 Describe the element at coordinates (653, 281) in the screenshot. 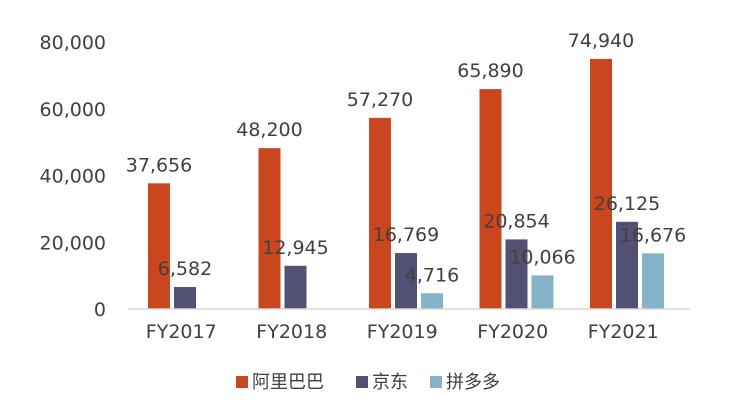

I see `bar-series-2-fy2021` at that location.